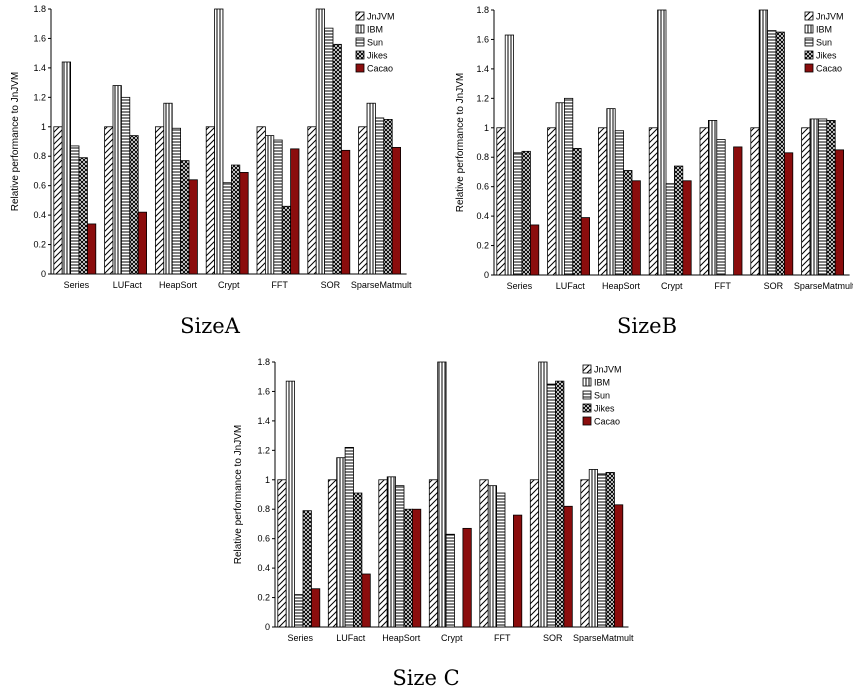  What do you see at coordinates (619, 203) in the screenshot?
I see `bar-heapsort-sun` at bounding box center [619, 203].